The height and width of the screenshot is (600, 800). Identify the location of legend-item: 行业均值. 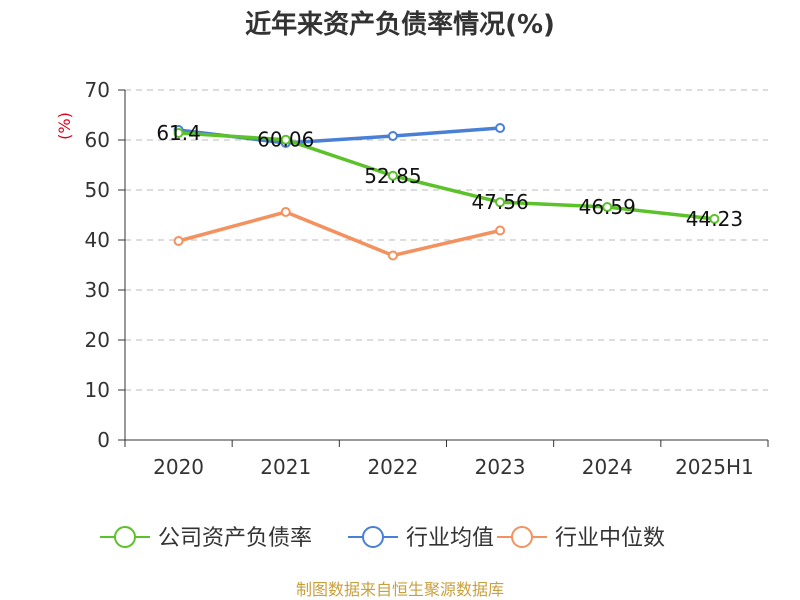
(421, 538).